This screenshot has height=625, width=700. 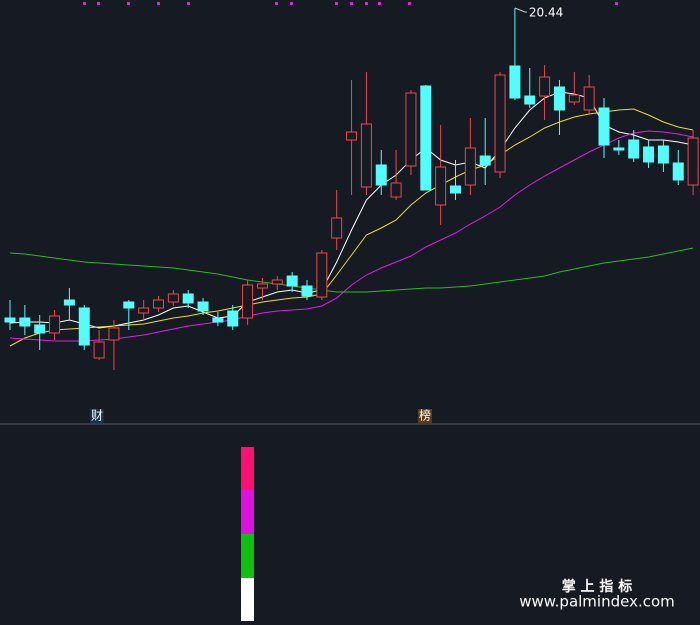 What do you see at coordinates (597, 586) in the screenshot?
I see `watermark-title: 掌 上 指 标` at bounding box center [597, 586].